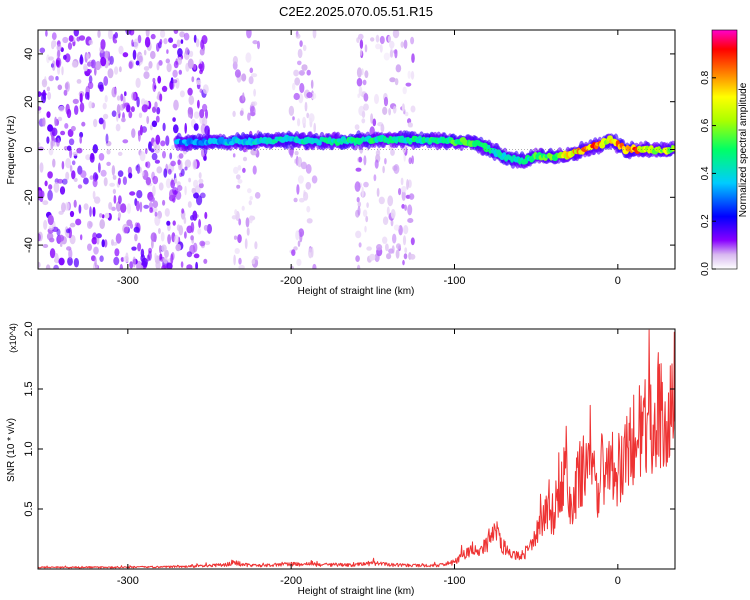  I want to click on y-tick-label: 1.0, so click(29, 448).